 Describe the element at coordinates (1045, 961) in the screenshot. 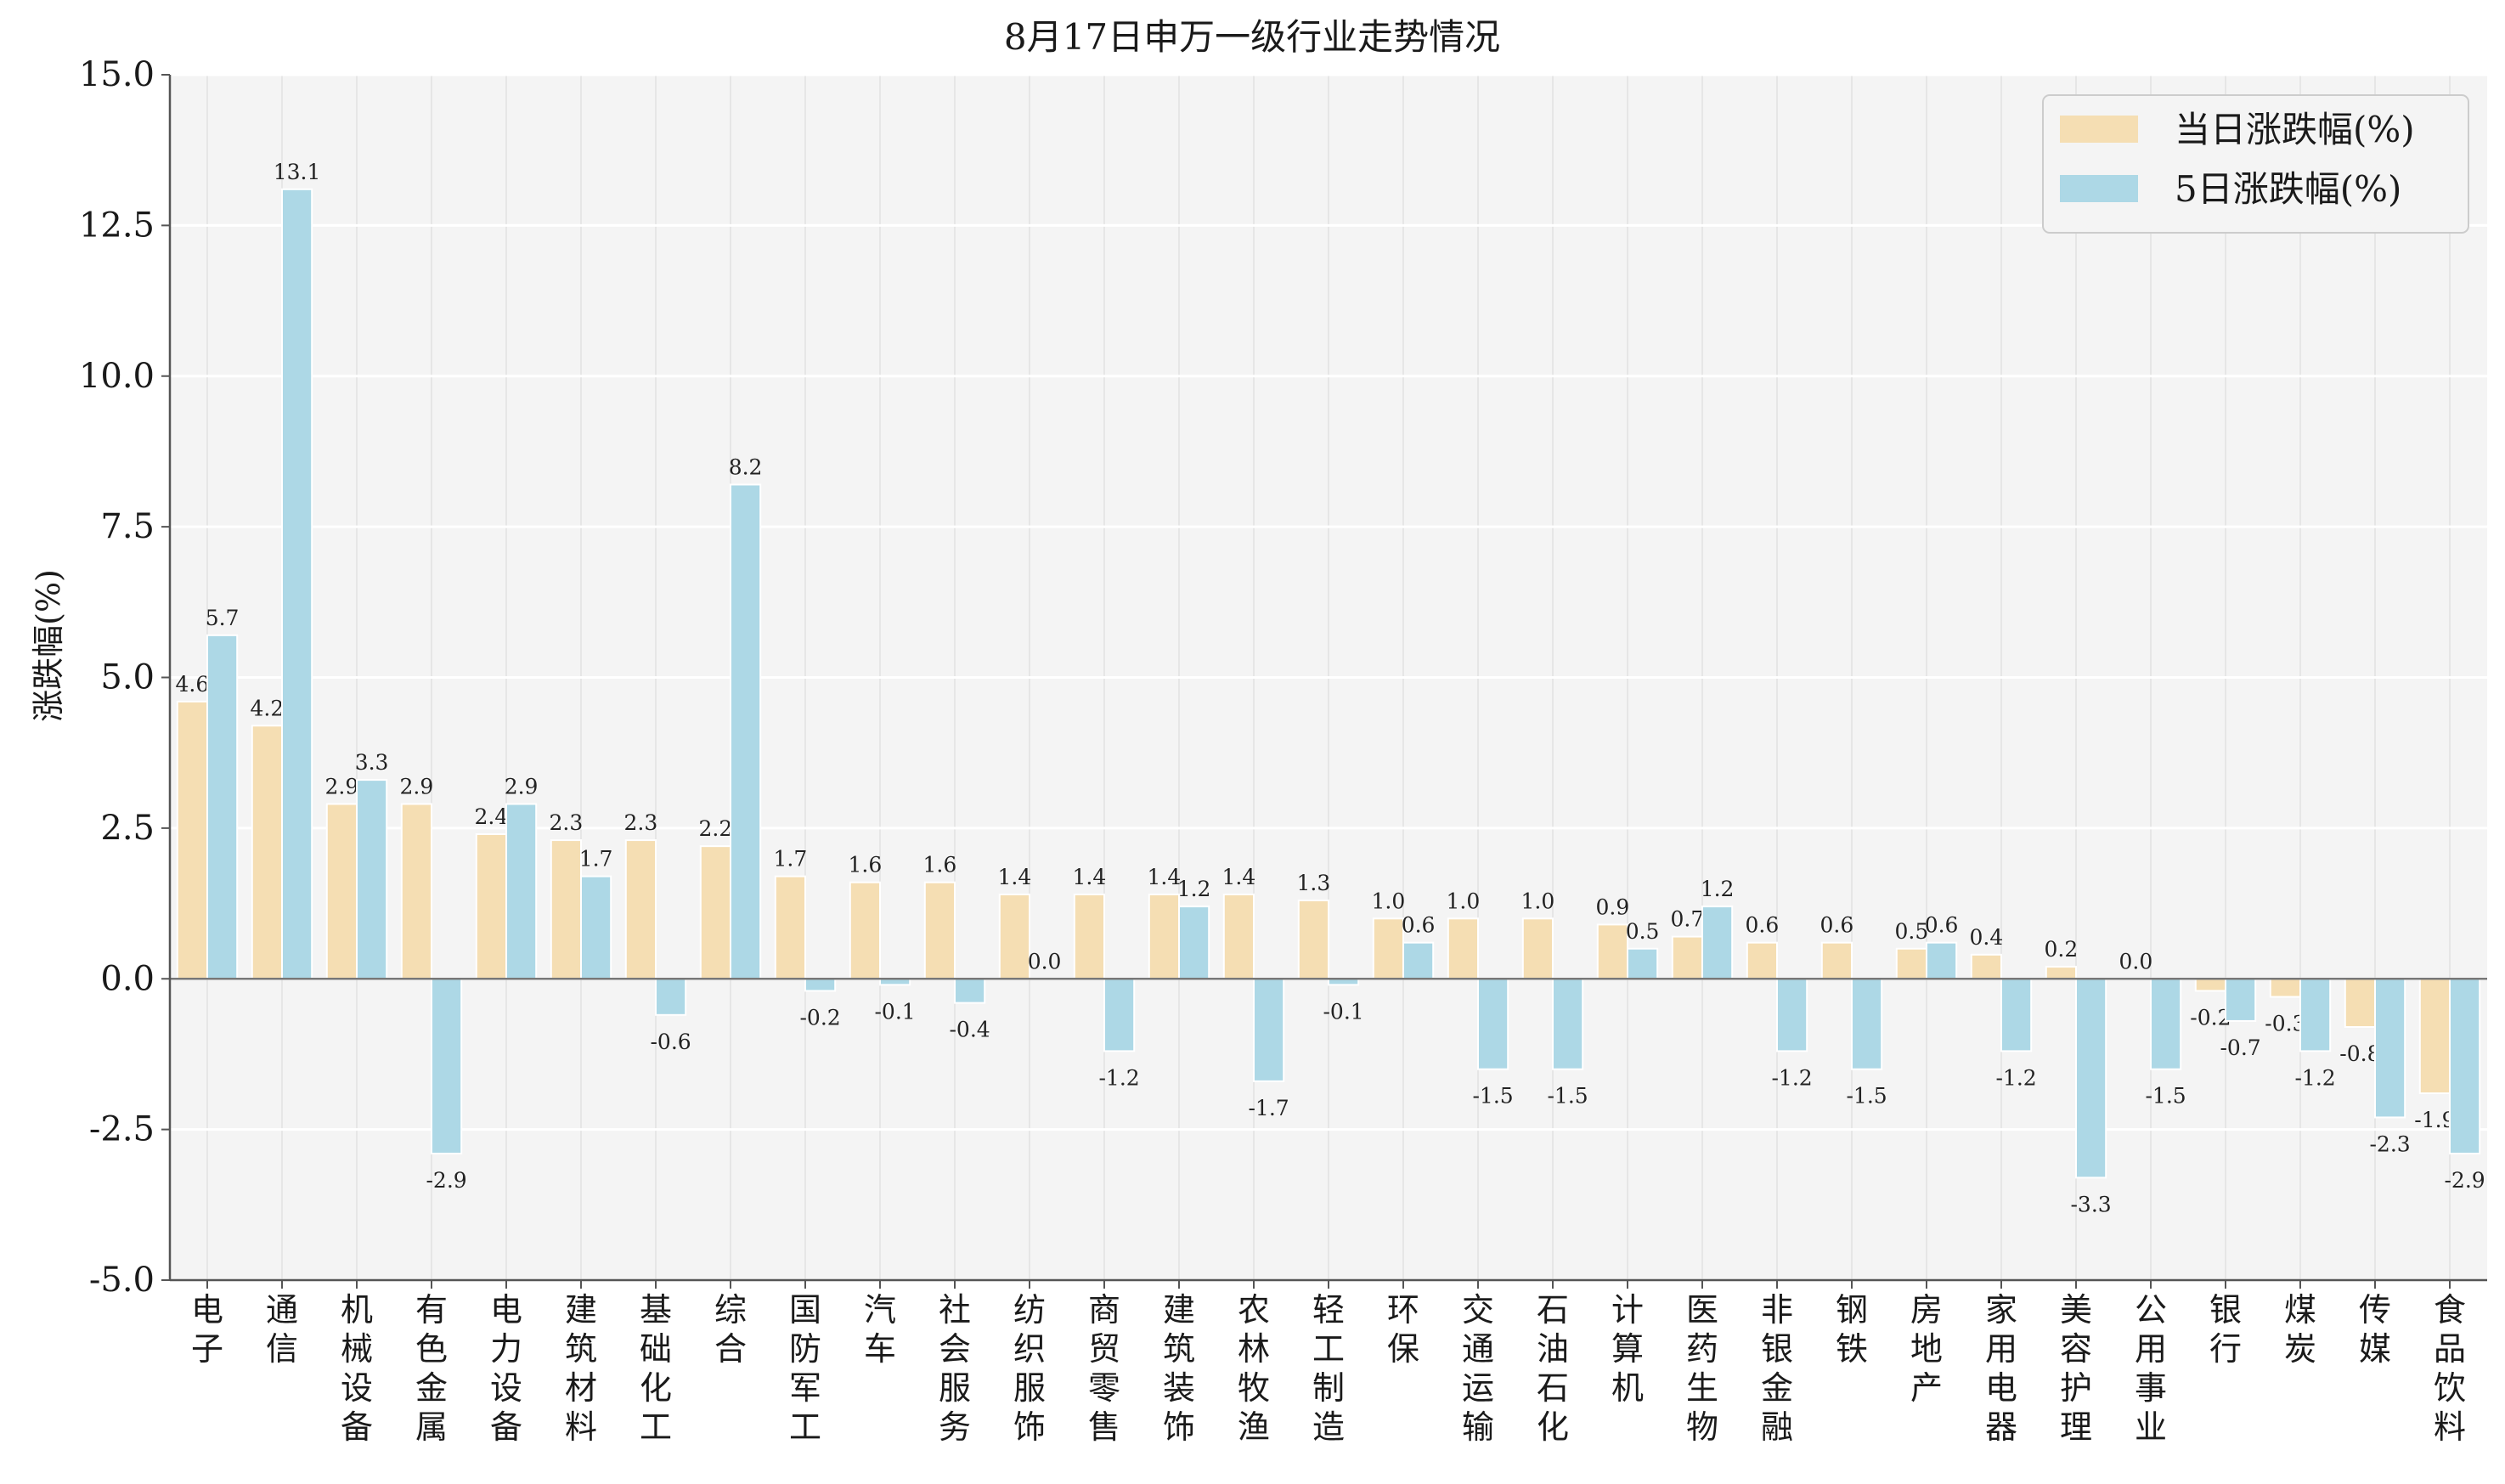

I see `data-label-5day: 0.0` at that location.